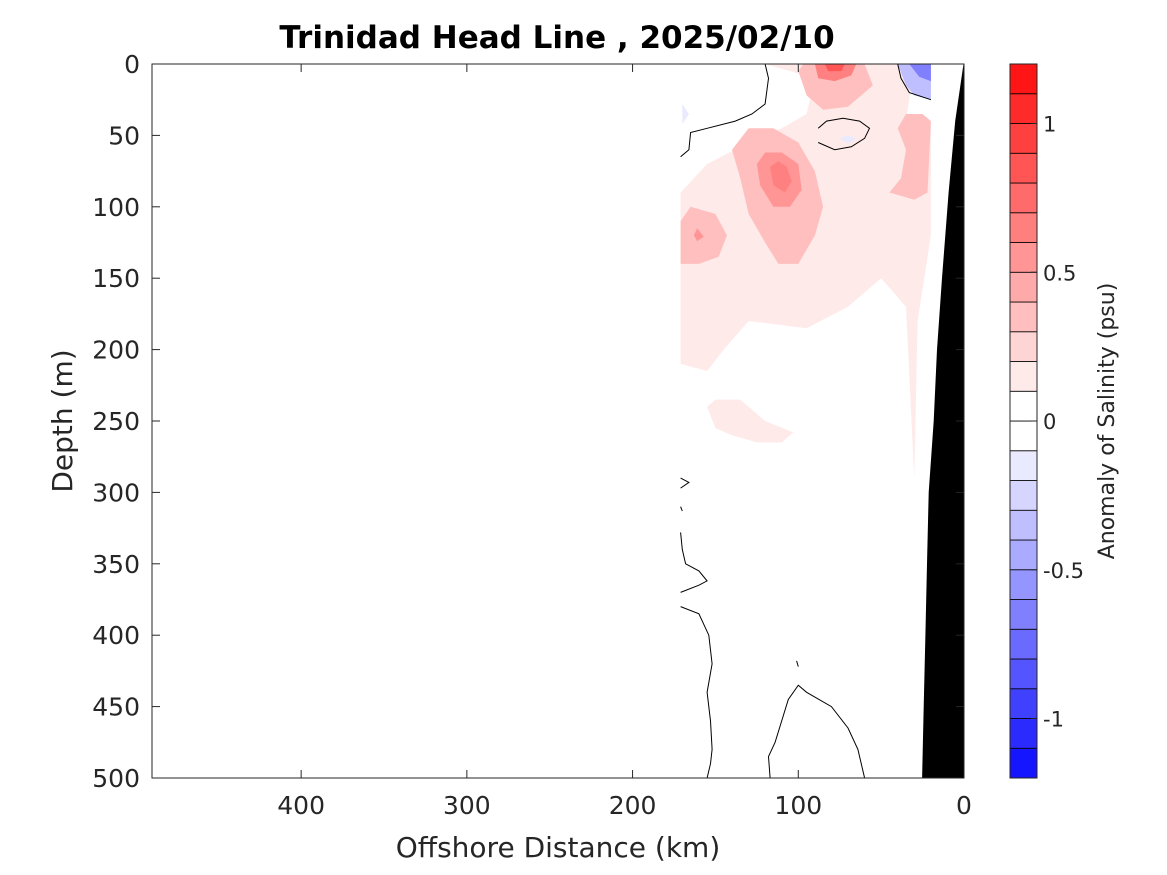 Image resolution: width=1167 pixels, height=875 pixels. Describe the element at coordinates (301, 805) in the screenshot. I see `x-tick-label: 400` at that location.